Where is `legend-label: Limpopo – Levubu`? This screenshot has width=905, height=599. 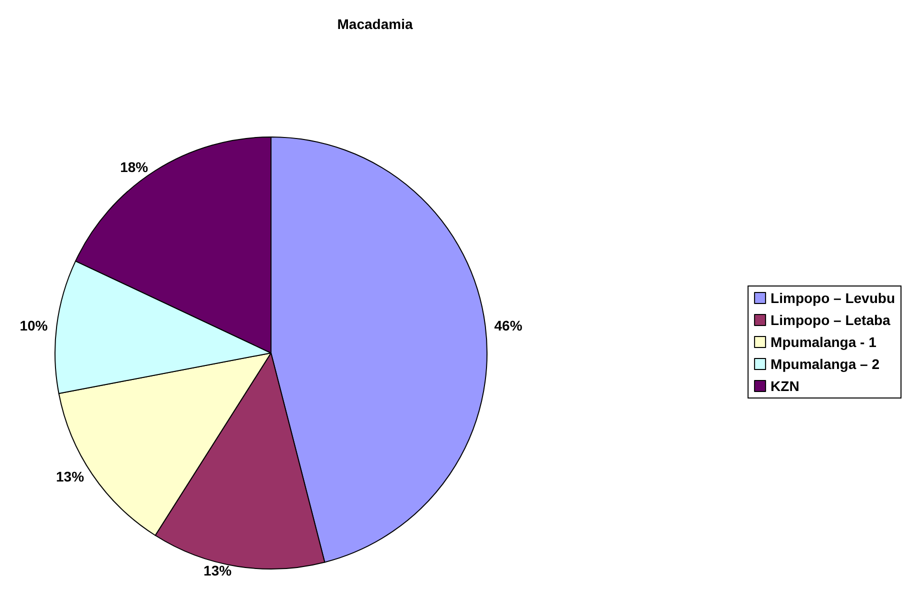
legend-label: Limpopo – Levubu is located at coordinates (833, 298).